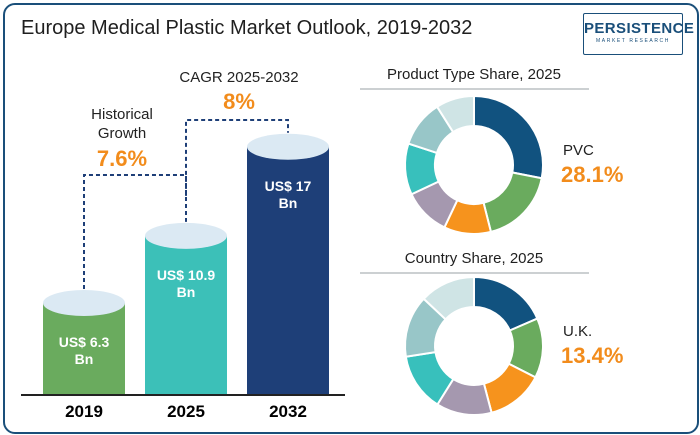 This screenshot has width=700, height=435. I want to click on logo-tagline: MARKET RESEARCH, so click(633, 41).